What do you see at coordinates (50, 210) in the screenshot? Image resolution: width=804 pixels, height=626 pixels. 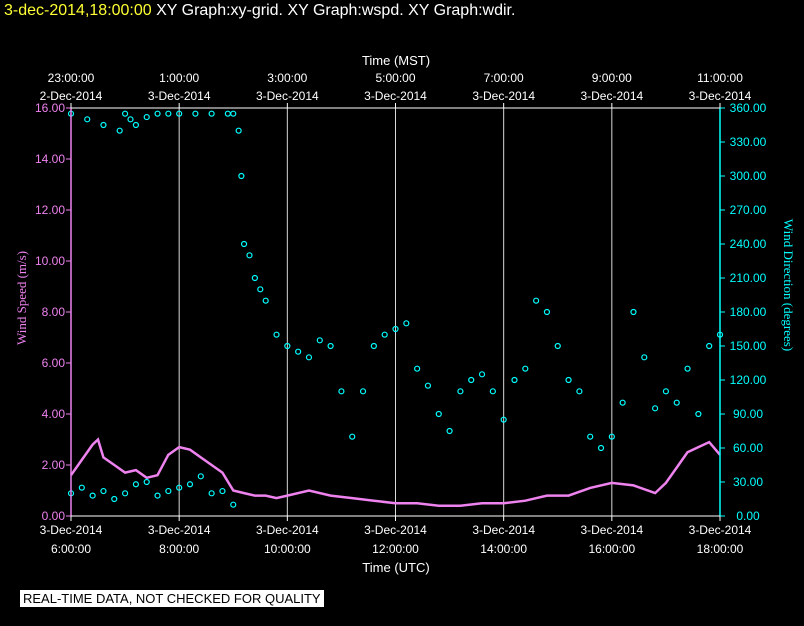 I see `y-left-tick-label: 12.00` at bounding box center [50, 210].